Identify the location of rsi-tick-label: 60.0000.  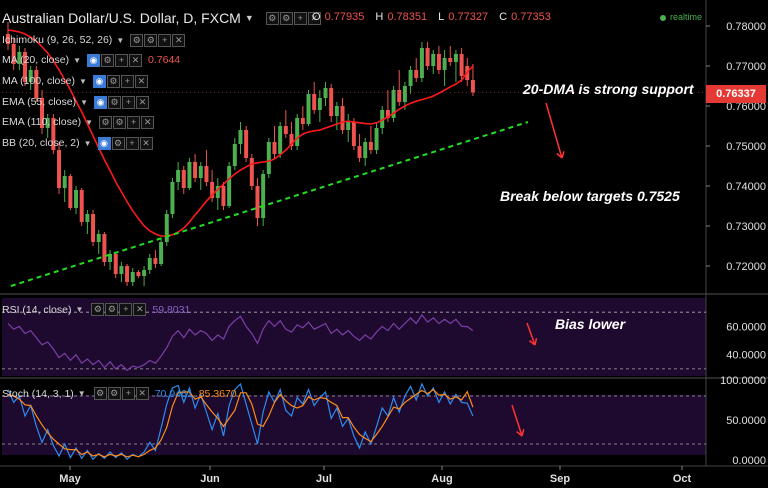
(746, 327).